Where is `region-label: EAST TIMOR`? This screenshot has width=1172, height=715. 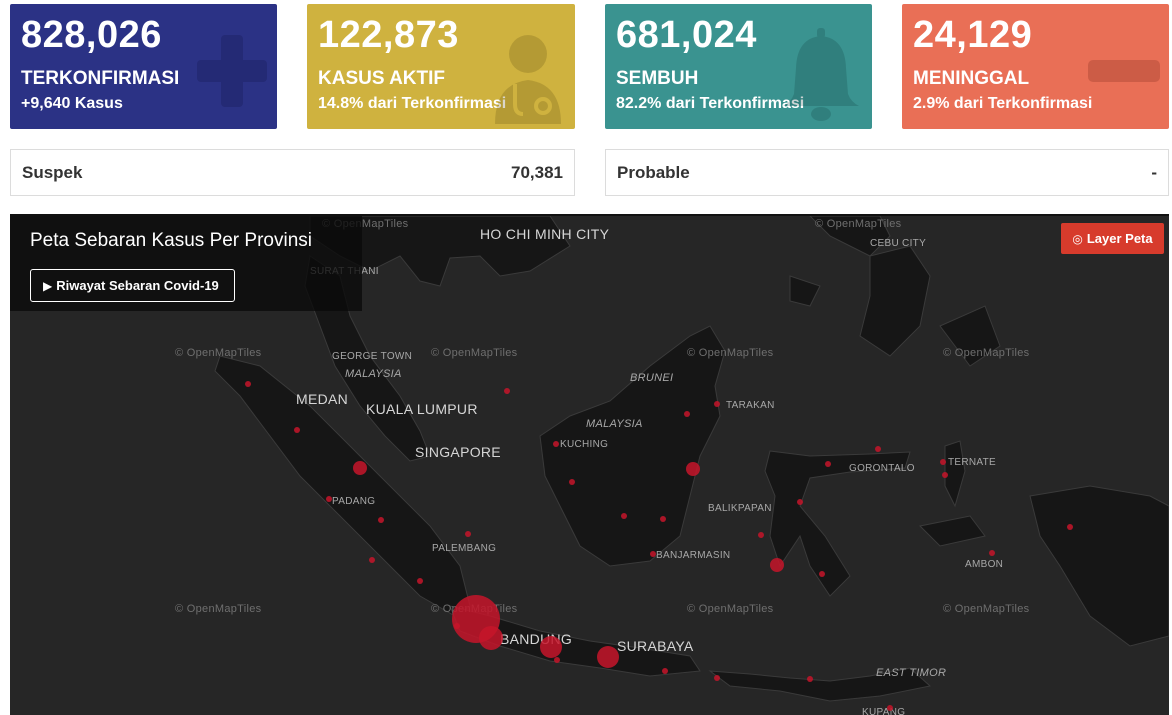 region-label: EAST TIMOR is located at coordinates (911, 673).